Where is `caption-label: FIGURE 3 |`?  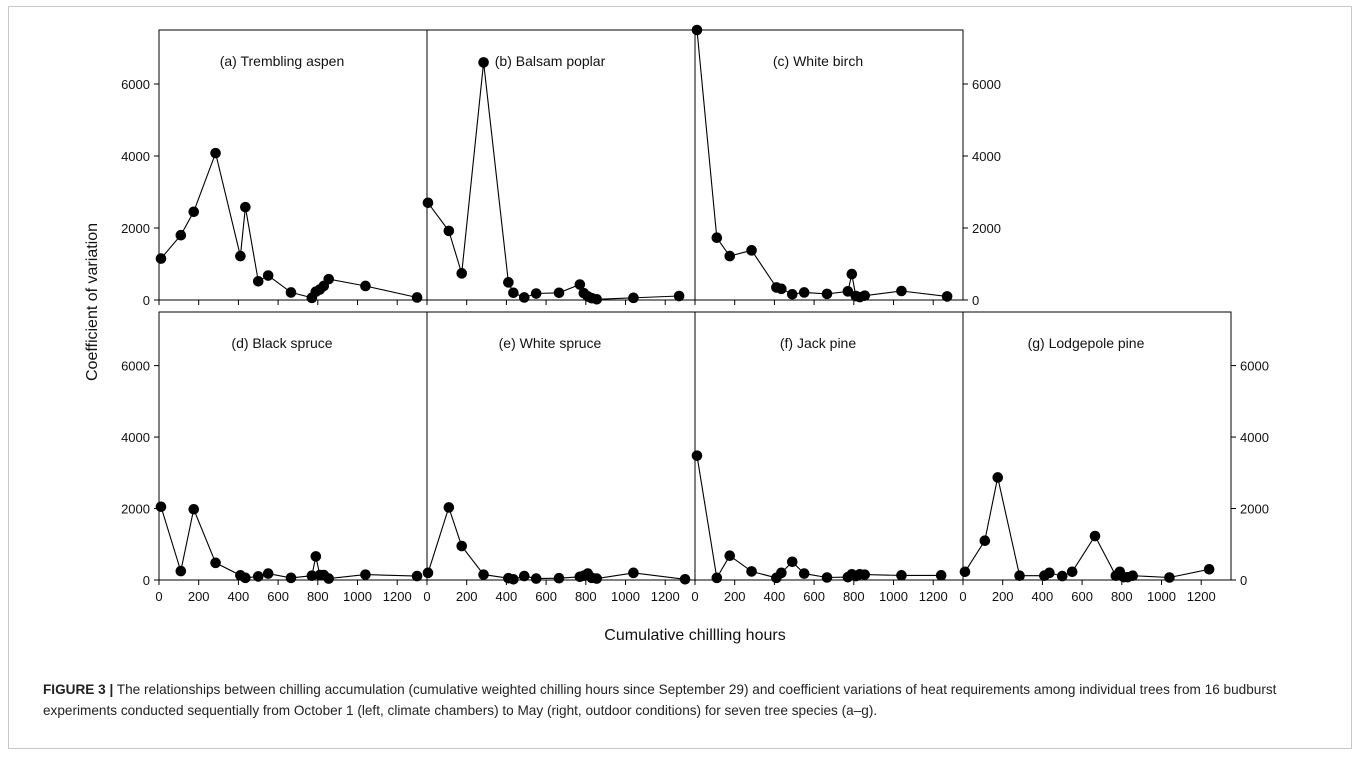
caption-label: FIGURE 3 | is located at coordinates (78, 689).